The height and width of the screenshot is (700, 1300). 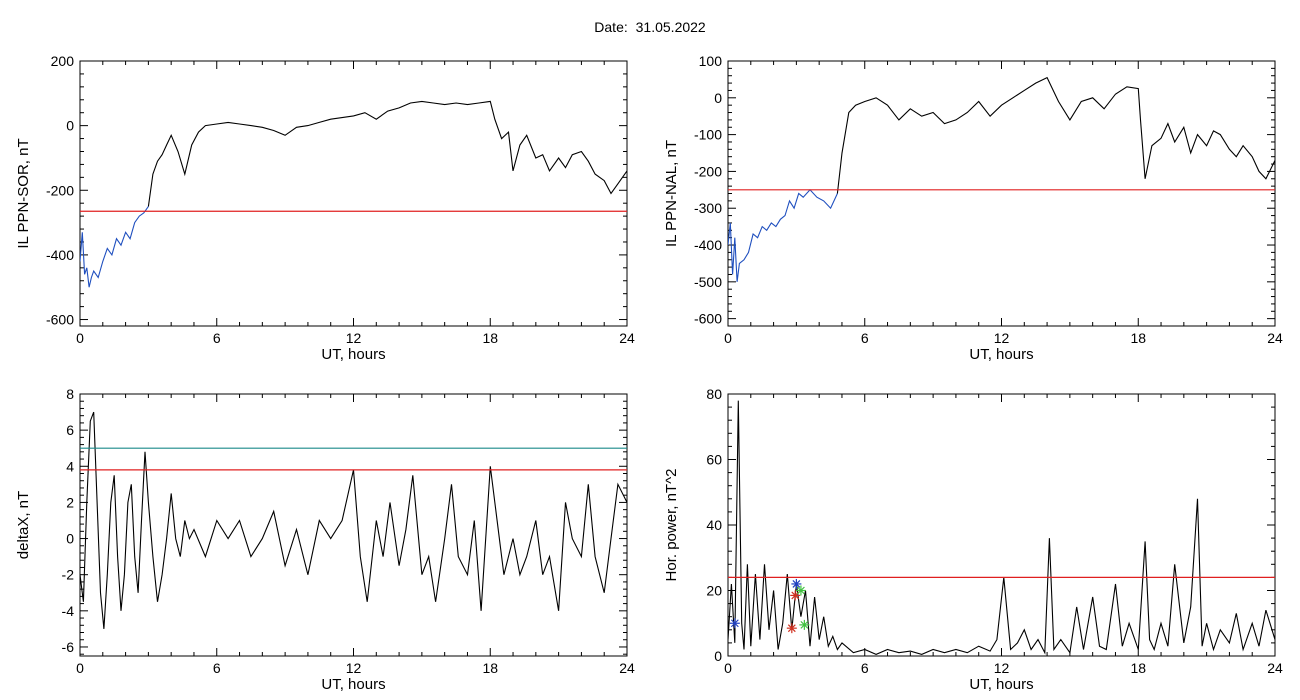 What do you see at coordinates (68, 647) in the screenshot?
I see `y-tick-label: -6` at bounding box center [68, 647].